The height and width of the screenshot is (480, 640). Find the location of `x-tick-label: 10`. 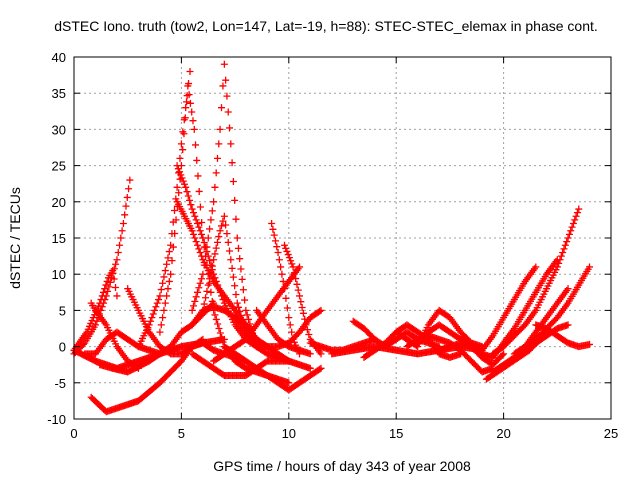

x-tick-label: 10 is located at coordinates (289, 433).